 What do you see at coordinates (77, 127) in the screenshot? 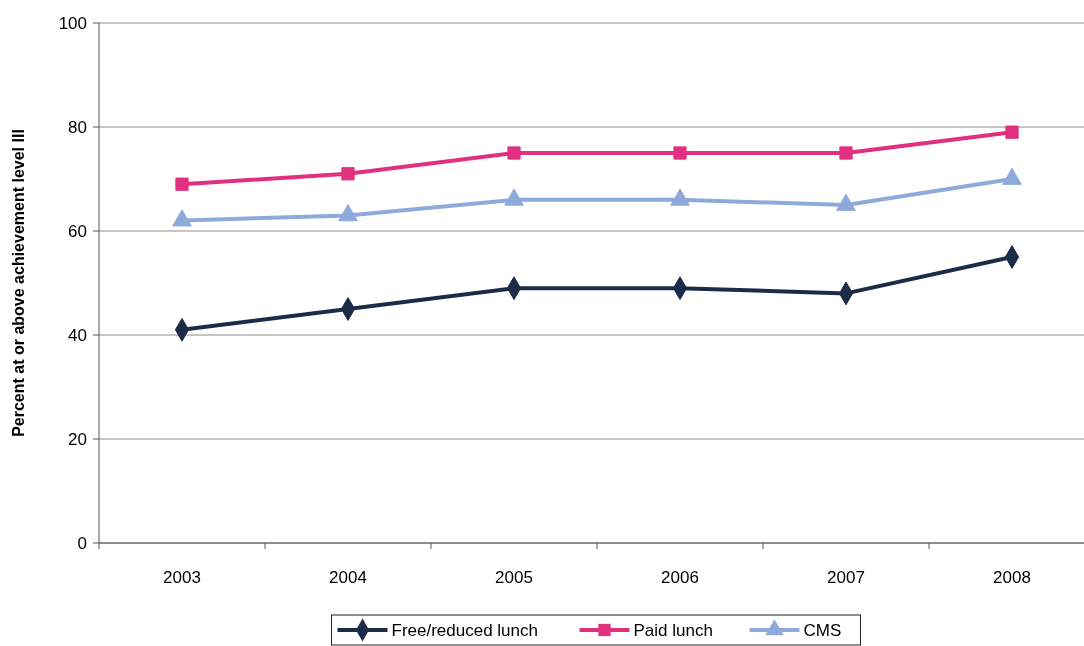
I see `y-tick-label: 80` at bounding box center [77, 127].